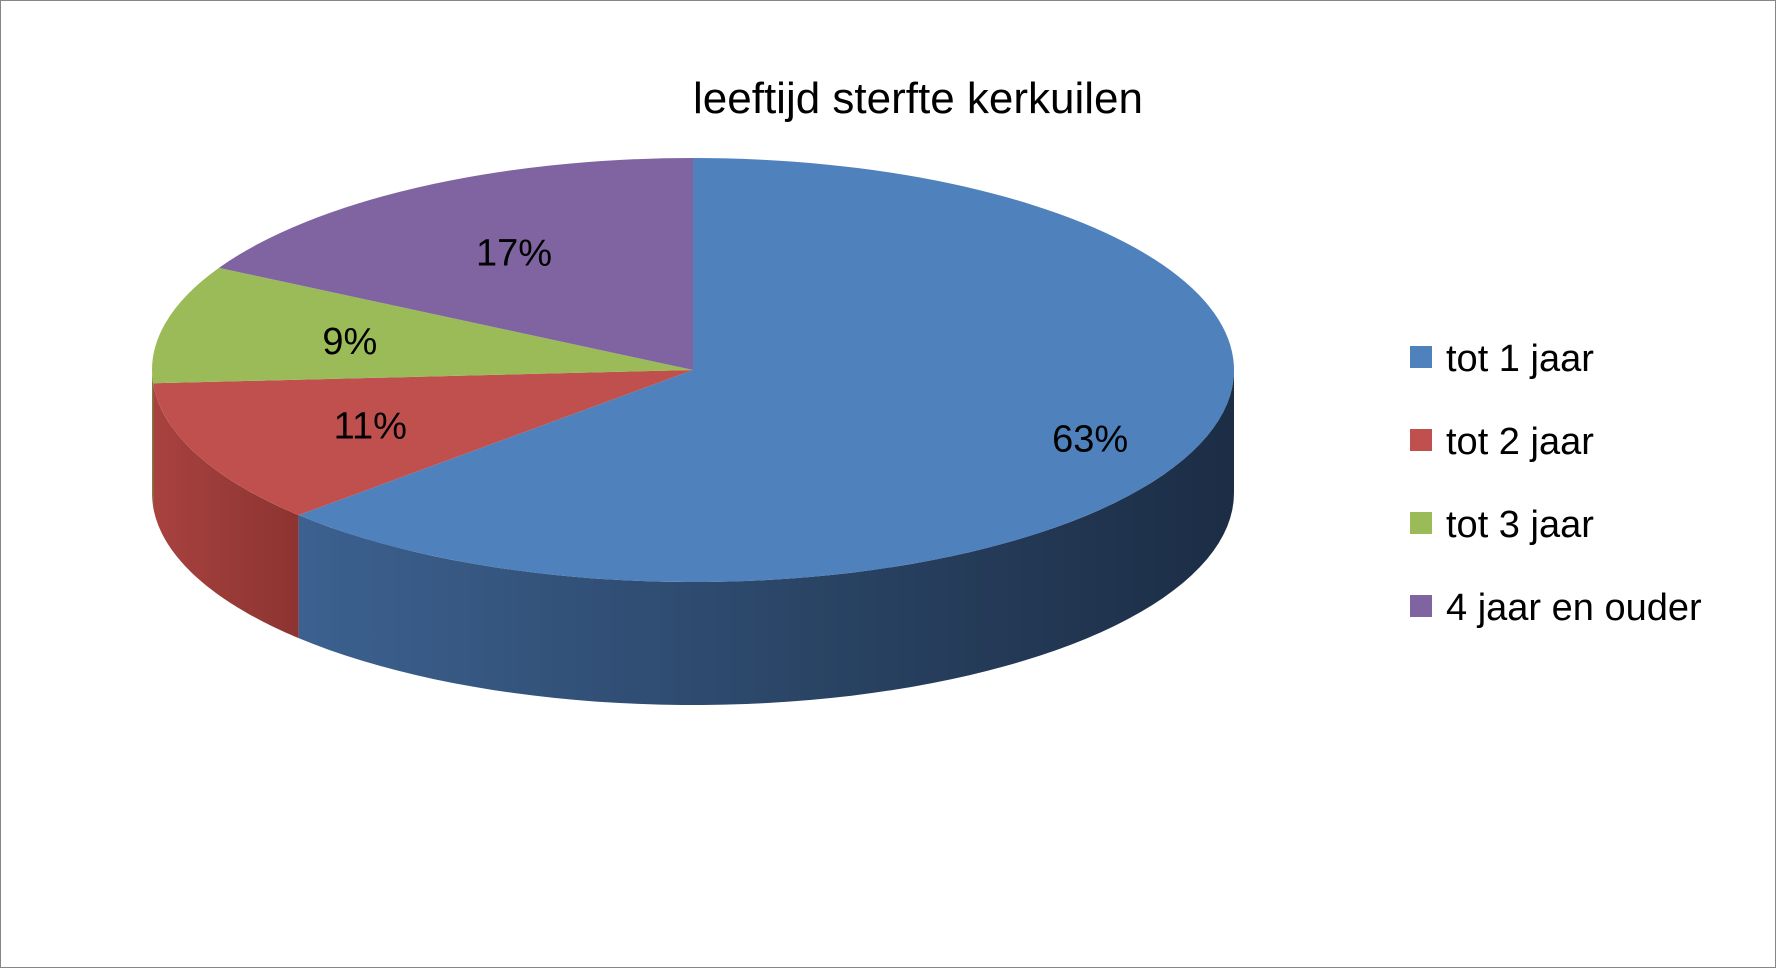  I want to click on legend-swatch-tot-2-jaar, so click(1421, 440).